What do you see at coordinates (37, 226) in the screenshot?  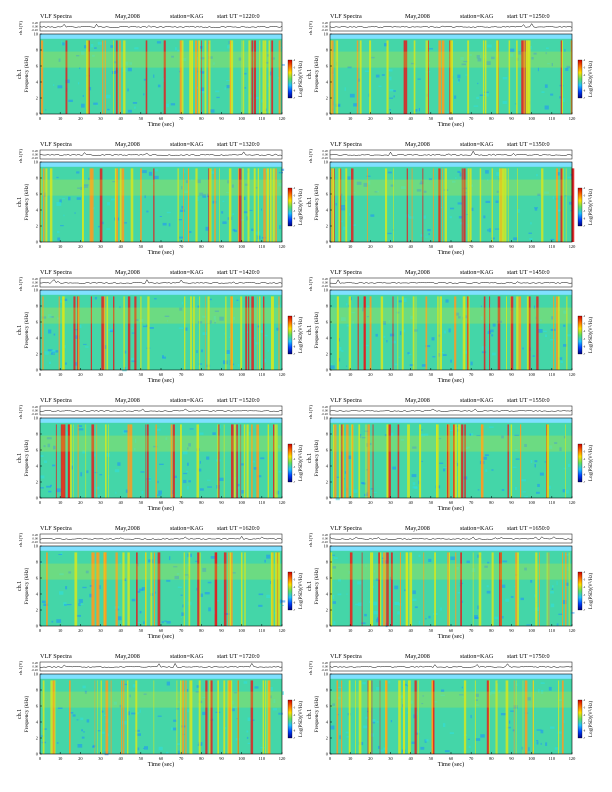 I see `y-tick-label: 2` at bounding box center [37, 226].